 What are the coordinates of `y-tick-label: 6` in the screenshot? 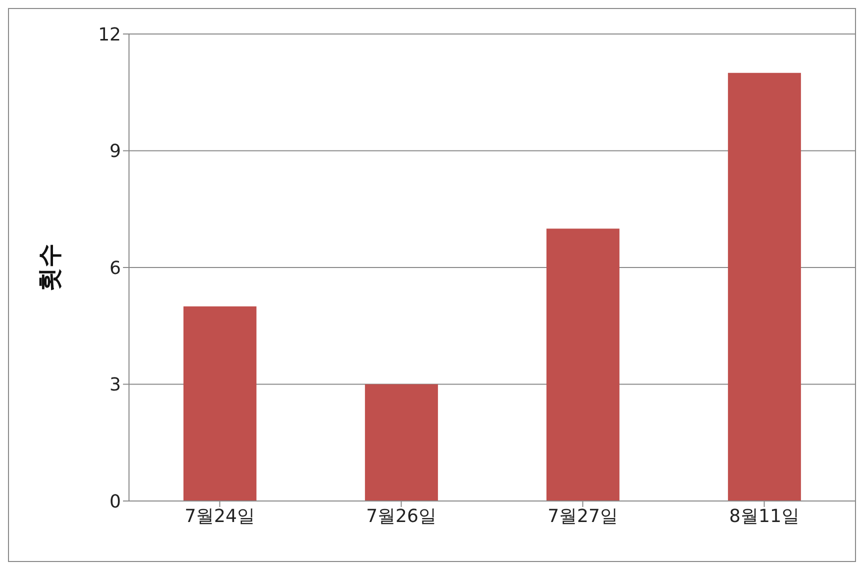 It's located at (115, 268).